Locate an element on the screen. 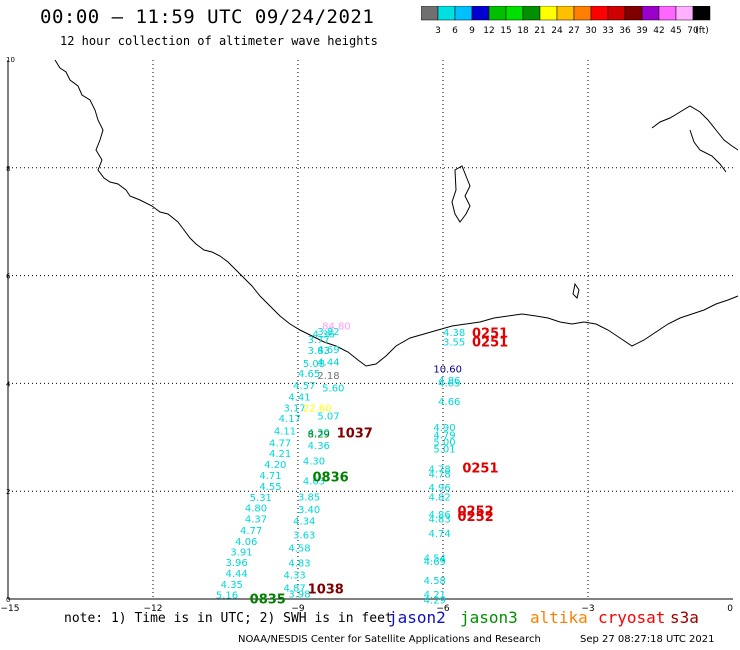 The width and height of the screenshot is (740, 650). x-tick-label: −6 is located at coordinates (443, 609).